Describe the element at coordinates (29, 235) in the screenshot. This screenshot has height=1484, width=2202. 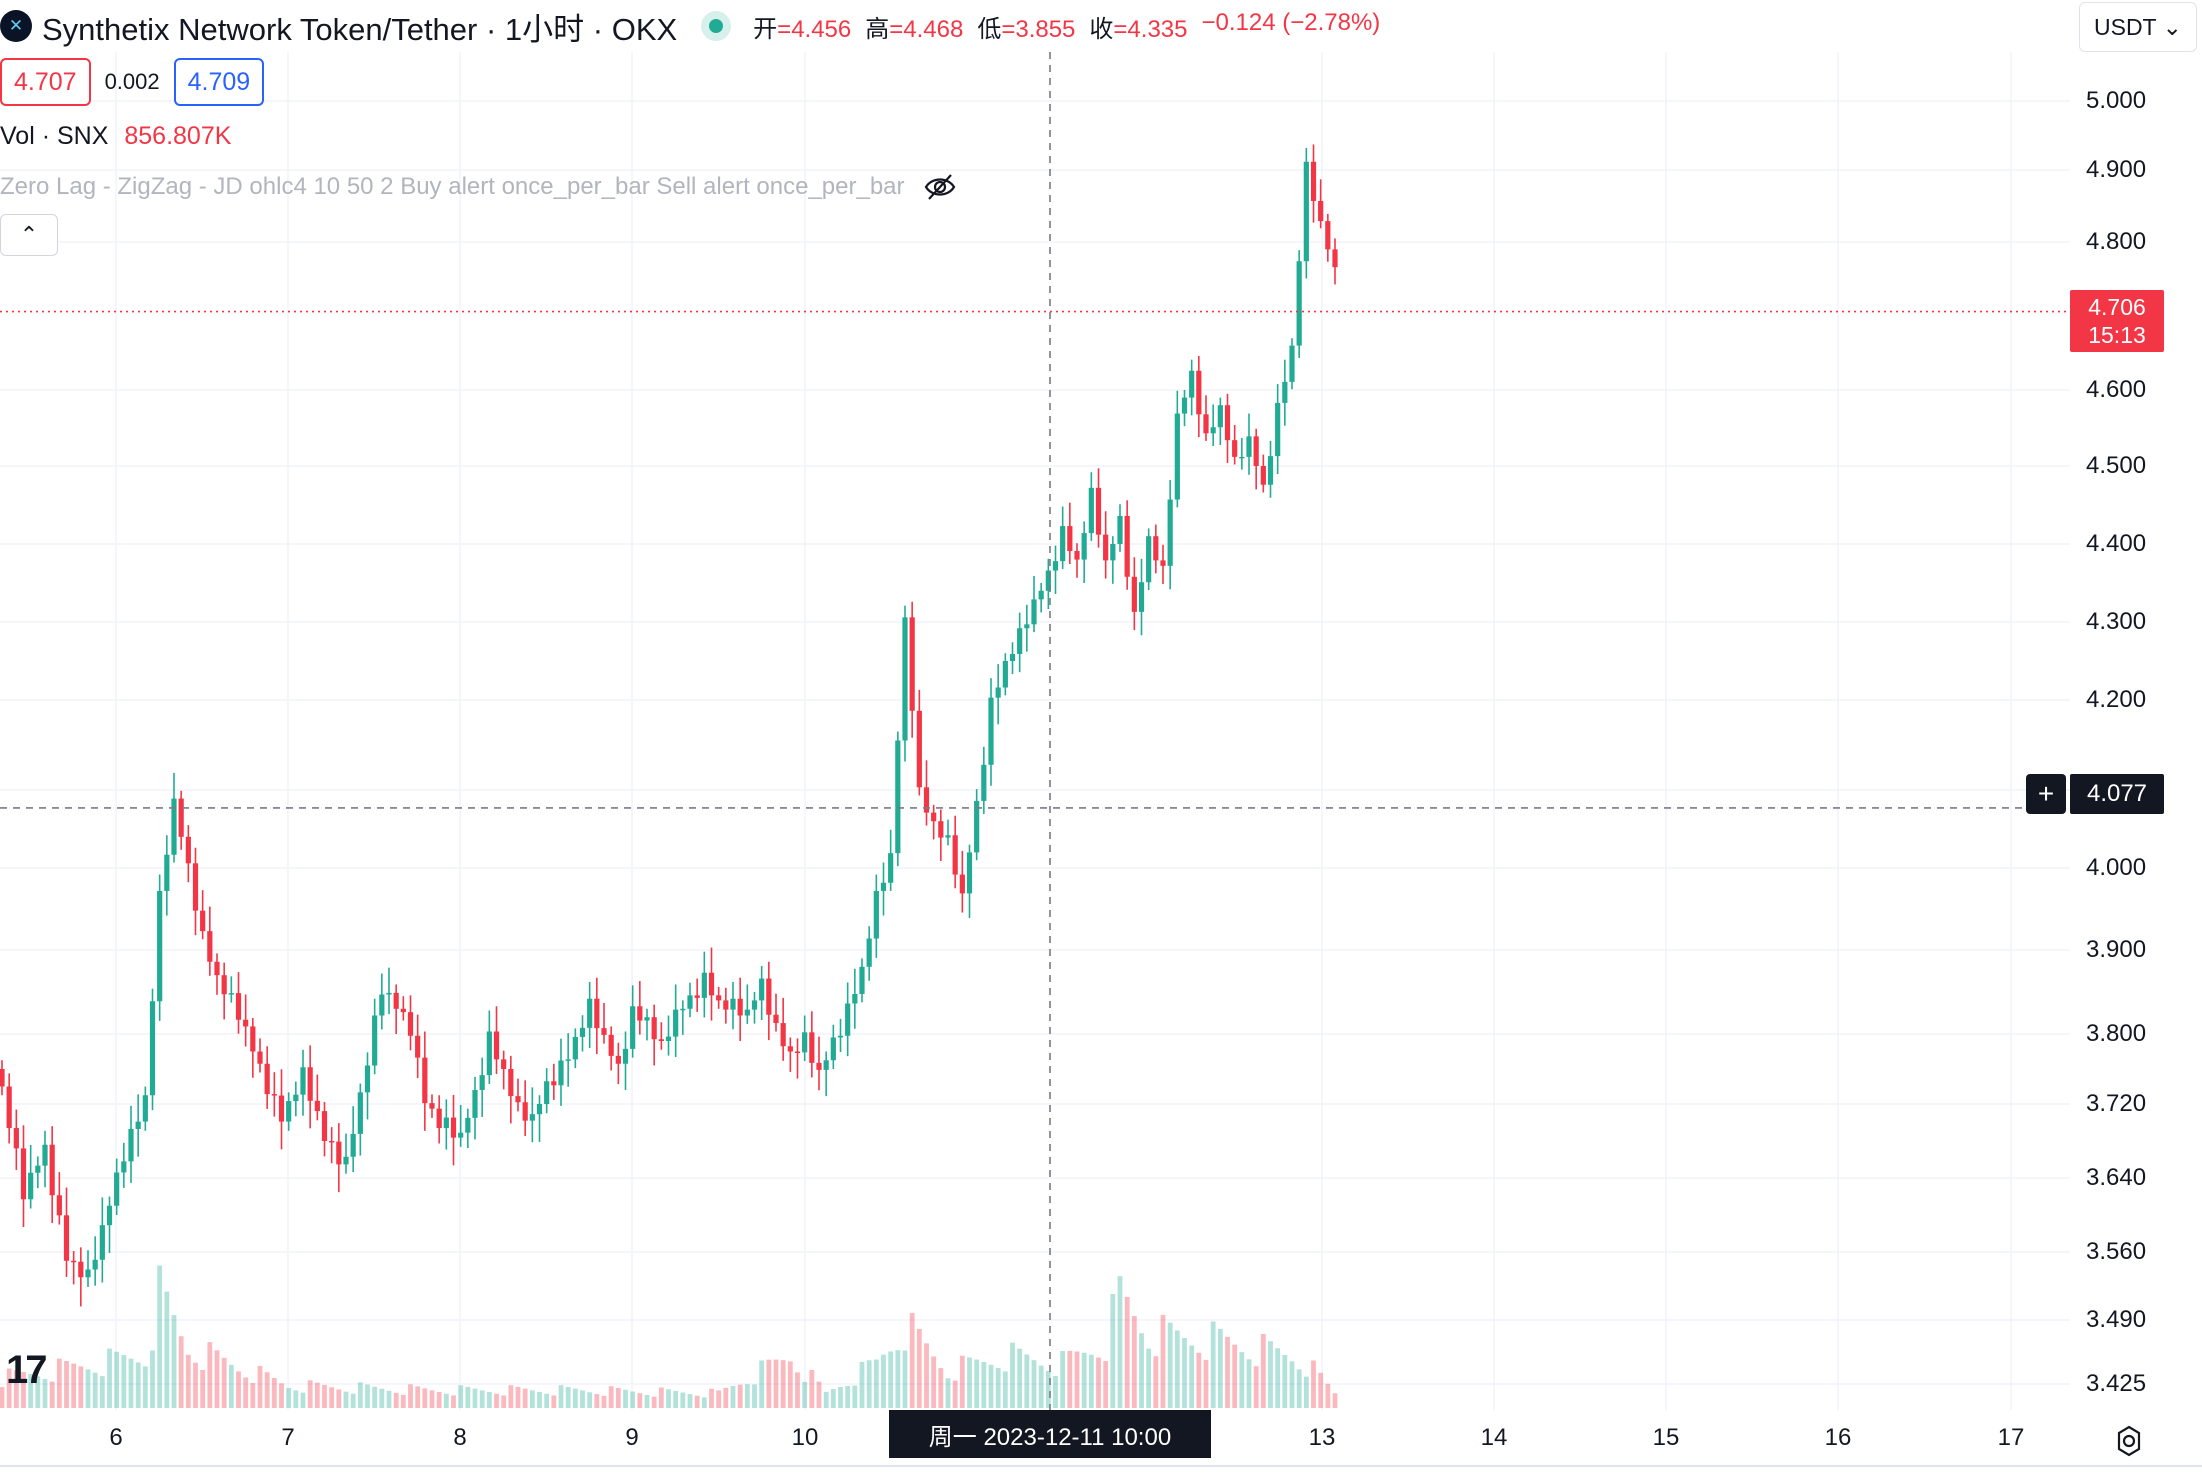
I see `collapse-legend-button: ⌃` at that location.